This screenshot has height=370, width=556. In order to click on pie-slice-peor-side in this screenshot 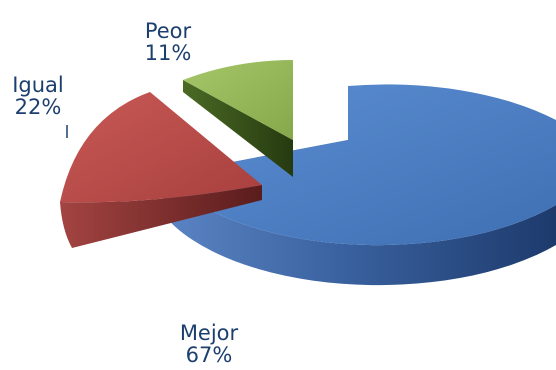, I will do `click(238, 128)`.